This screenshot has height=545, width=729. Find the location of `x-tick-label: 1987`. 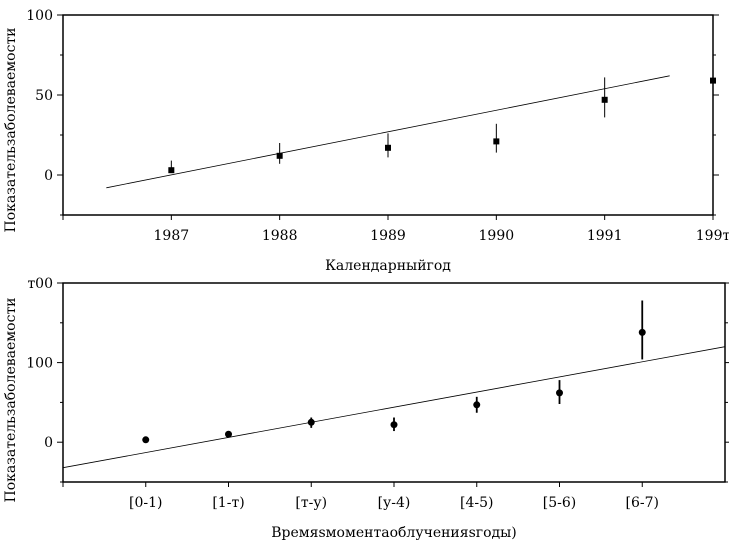

x-tick-label: 1987 is located at coordinates (172, 236).